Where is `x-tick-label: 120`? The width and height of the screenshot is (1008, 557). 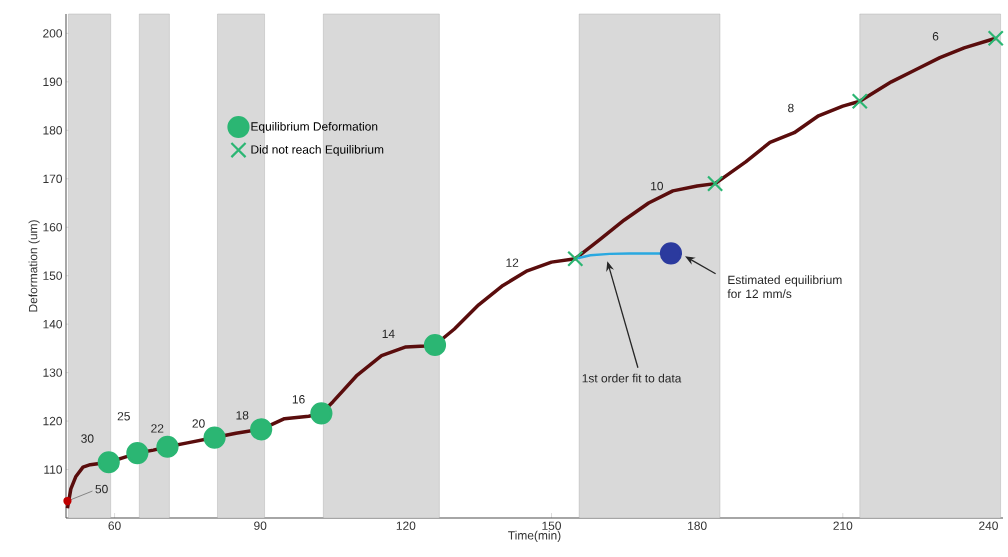 x-tick-label: 120 is located at coordinates (406, 525).